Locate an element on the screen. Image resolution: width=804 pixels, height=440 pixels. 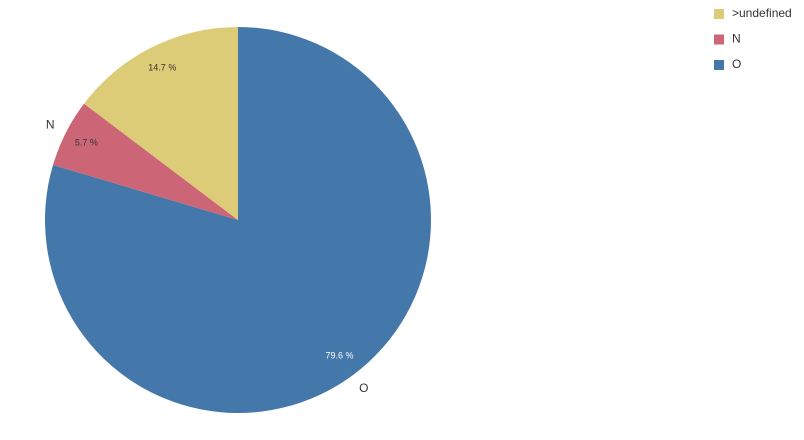
slice-category-label: O is located at coordinates (363, 388).